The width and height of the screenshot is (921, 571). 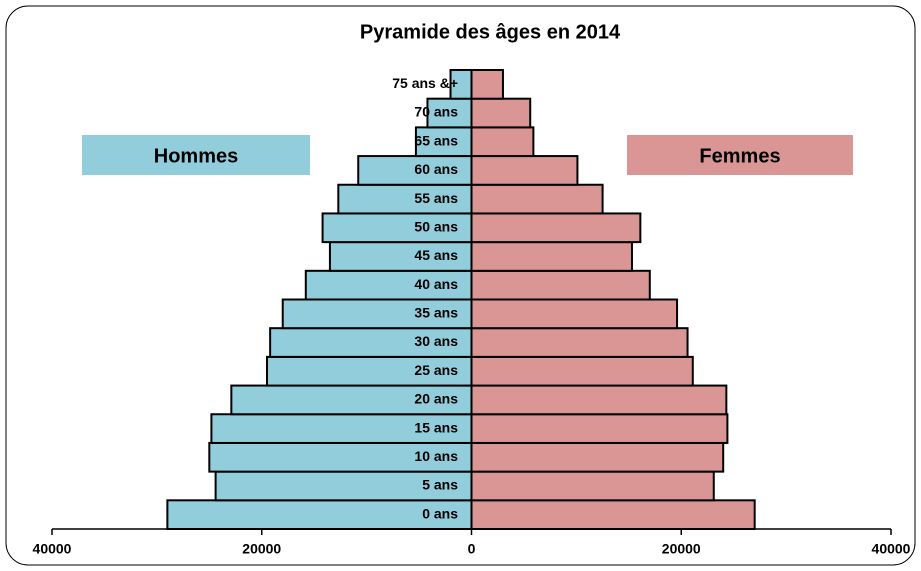 I want to click on category-label: 10 ans, so click(x=436, y=456).